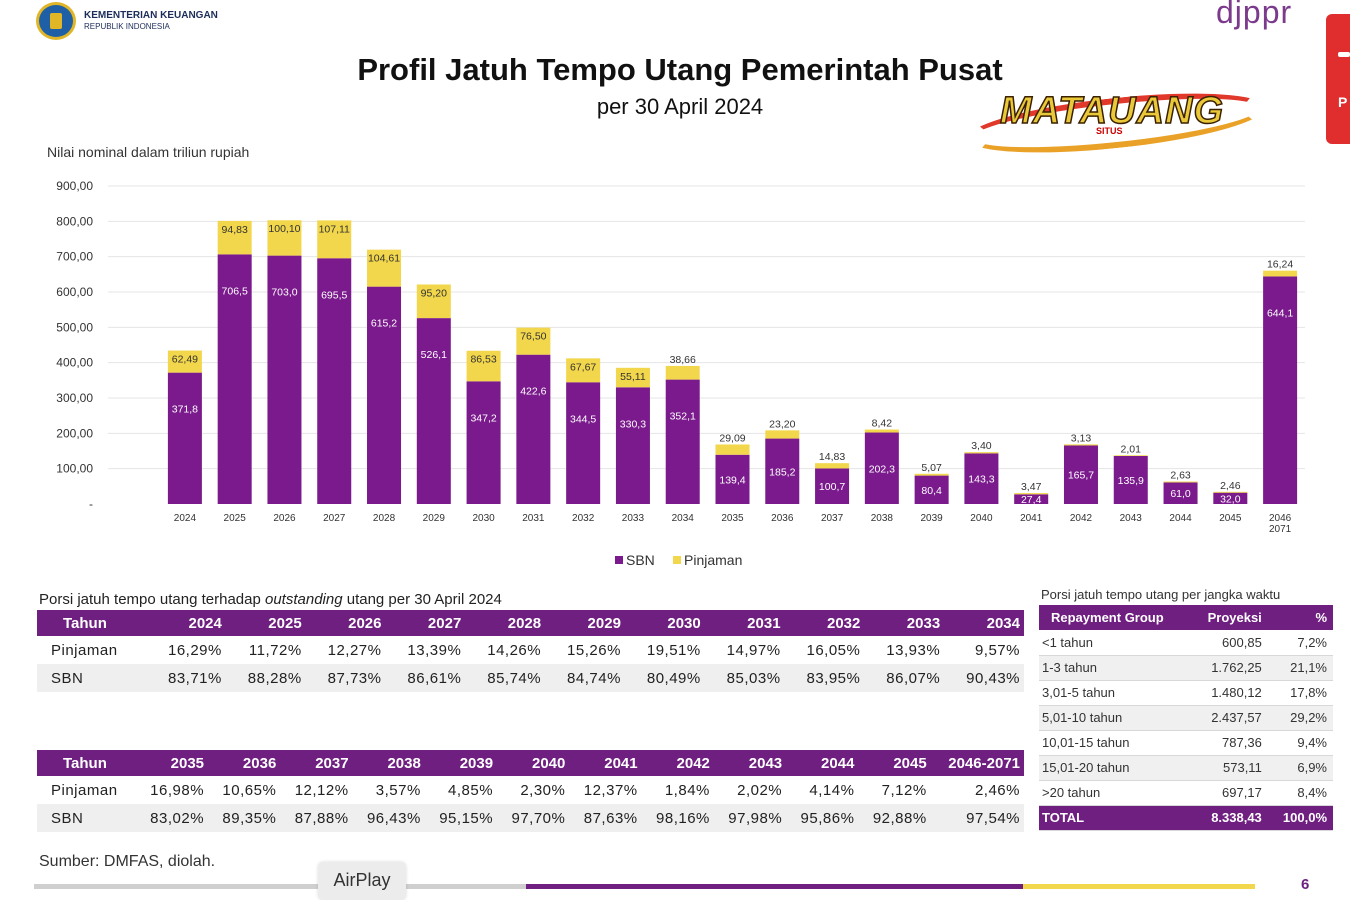  What do you see at coordinates (1131, 449) in the screenshot?
I see `pinjaman-data-label: 2,01` at bounding box center [1131, 449].